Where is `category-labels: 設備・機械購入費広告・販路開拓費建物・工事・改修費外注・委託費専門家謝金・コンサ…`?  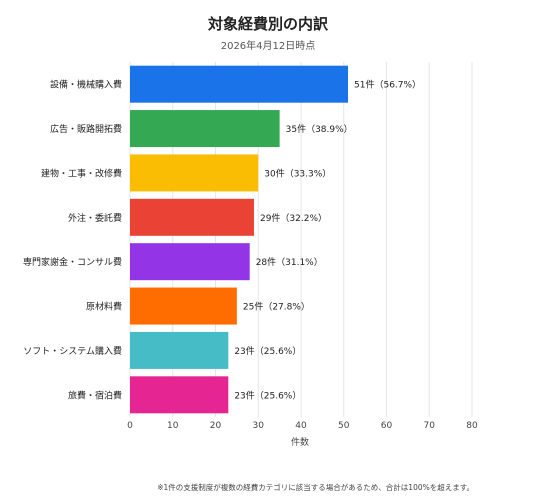 category-labels: 設備・機械購入費広告・販路開拓費建物・工事・改修費外注・委託費専門家謝金・コンサ… is located at coordinates (72, 240).